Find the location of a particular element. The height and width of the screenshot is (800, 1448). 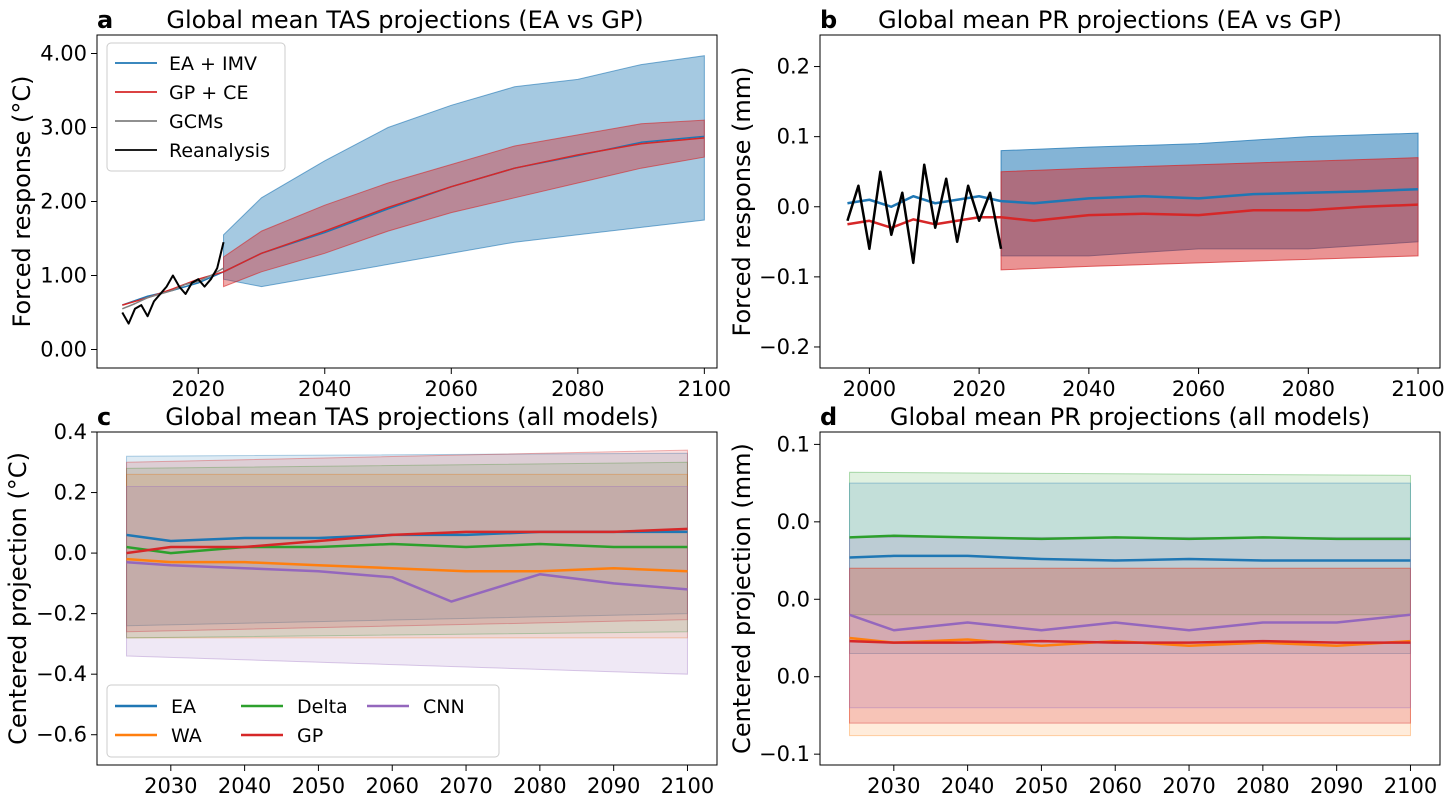

plot-area-a is located at coordinates (413, 190).